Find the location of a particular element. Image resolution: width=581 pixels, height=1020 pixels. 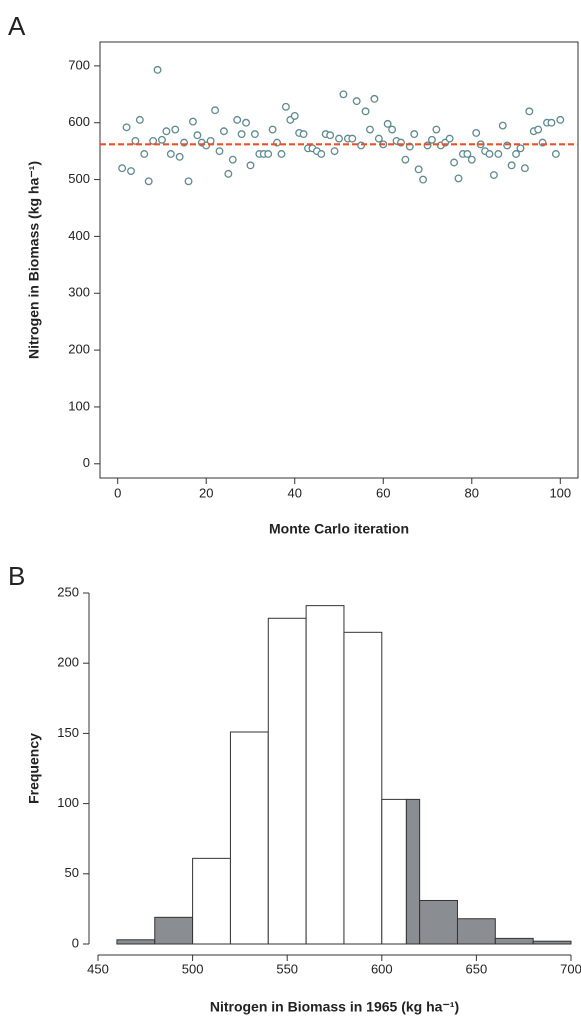

x-tick-label: 100 is located at coordinates (560, 492).